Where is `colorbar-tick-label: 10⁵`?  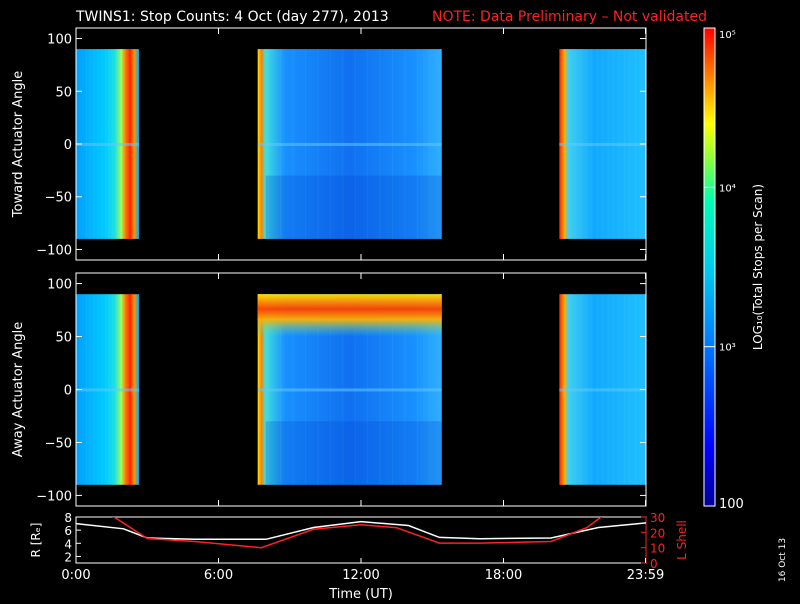
colorbar-tick-label: 10⁵ is located at coordinates (727, 35).